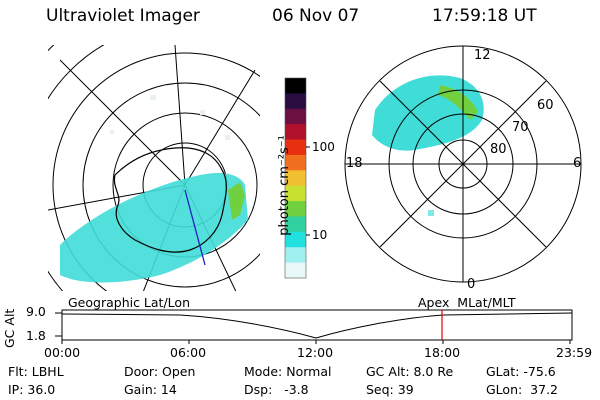 The width and height of the screenshot is (600, 400). What do you see at coordinates (323, 147) in the screenshot?
I see `colorbar-tick-100: 100` at bounding box center [323, 147].